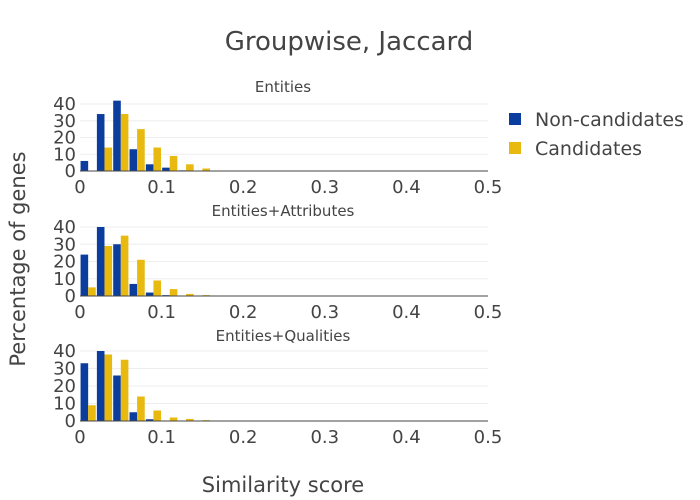  What do you see at coordinates (349, 42) in the screenshot?
I see `chart-title: Groupwise, Jaccard` at bounding box center [349, 42].